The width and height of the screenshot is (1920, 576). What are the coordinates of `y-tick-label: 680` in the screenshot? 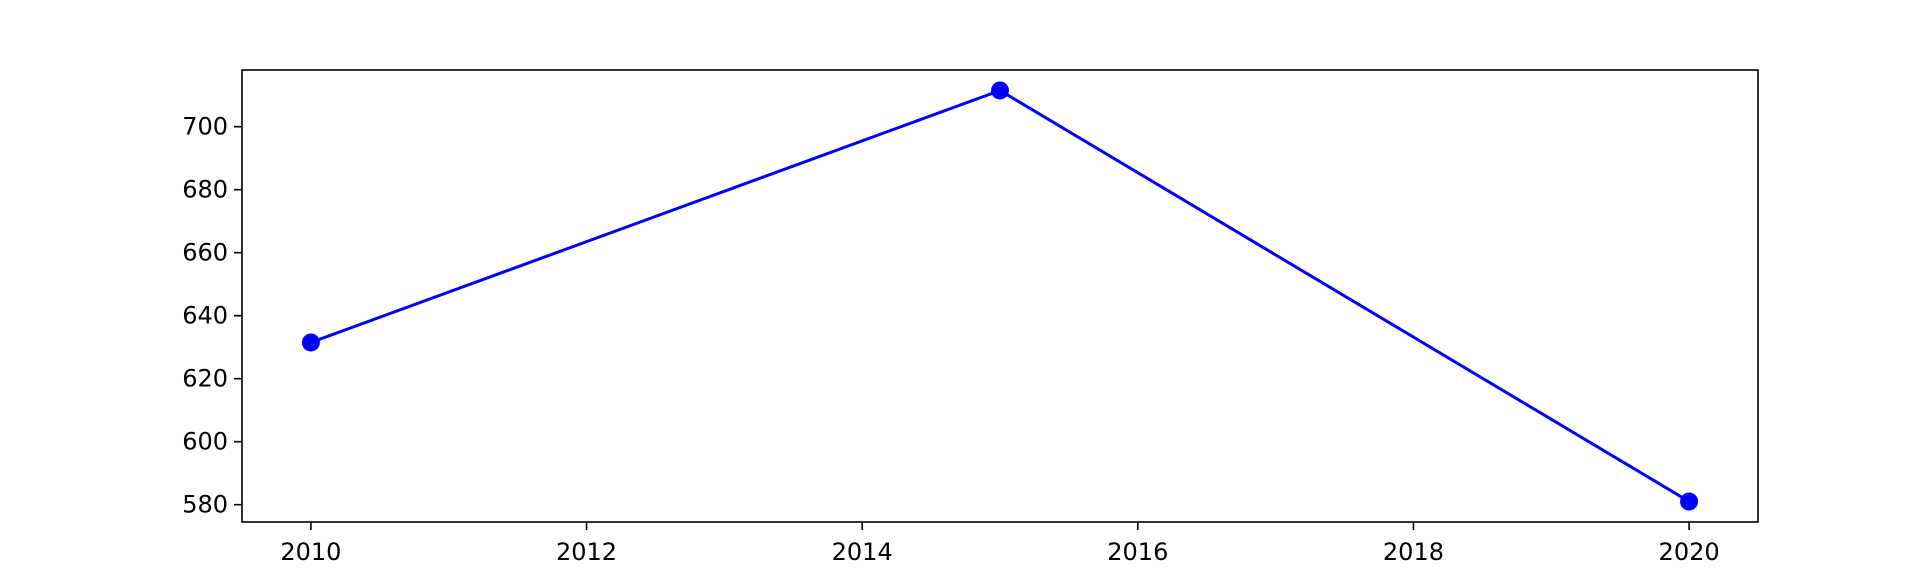 It's located at (205, 190).